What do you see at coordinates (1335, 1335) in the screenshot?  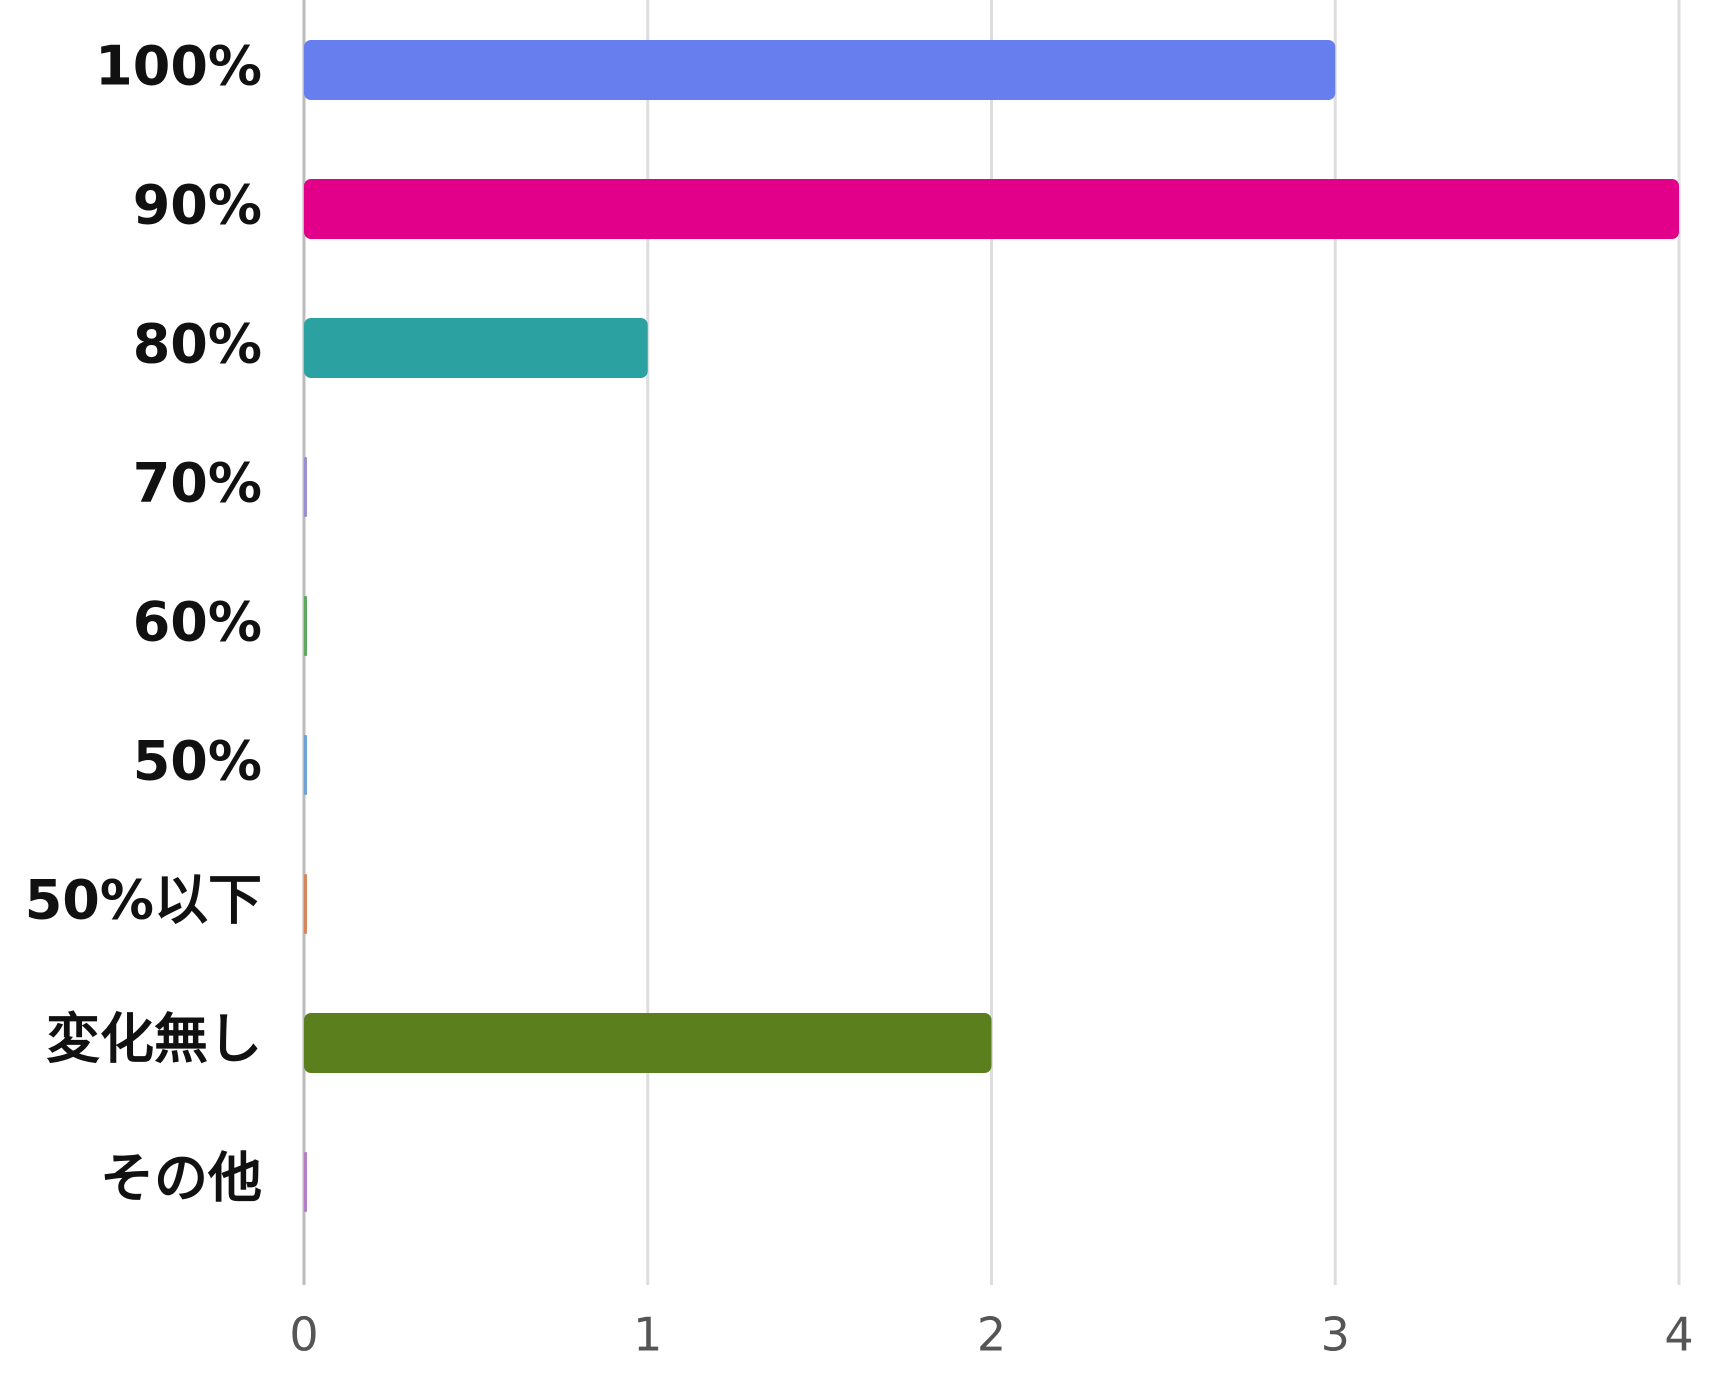 I see `x-tick-label: 3` at bounding box center [1335, 1335].